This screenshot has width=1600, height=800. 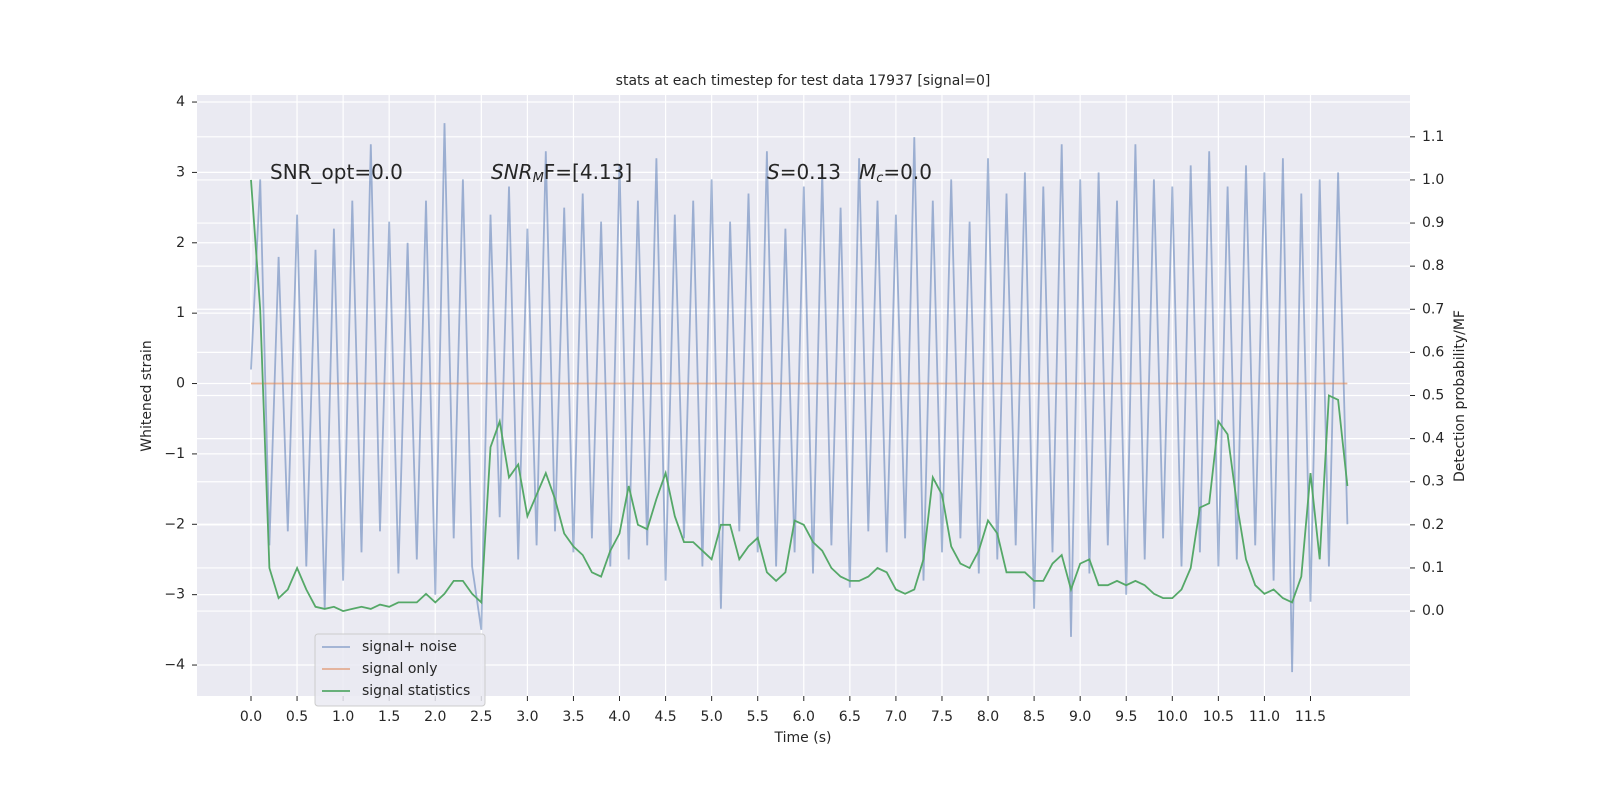 I want to click on y2-tick-label: 0.8, so click(x=1433, y=266).